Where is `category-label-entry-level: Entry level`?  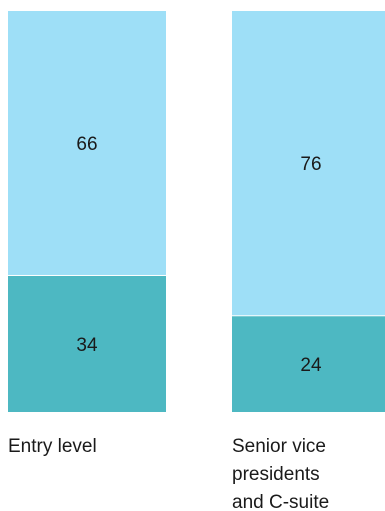 category-label-entry-level: Entry level is located at coordinates (52, 446).